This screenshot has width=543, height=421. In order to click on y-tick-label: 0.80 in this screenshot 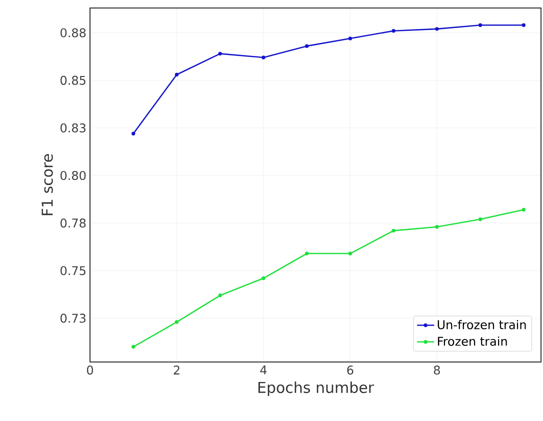, I will do `click(73, 175)`.